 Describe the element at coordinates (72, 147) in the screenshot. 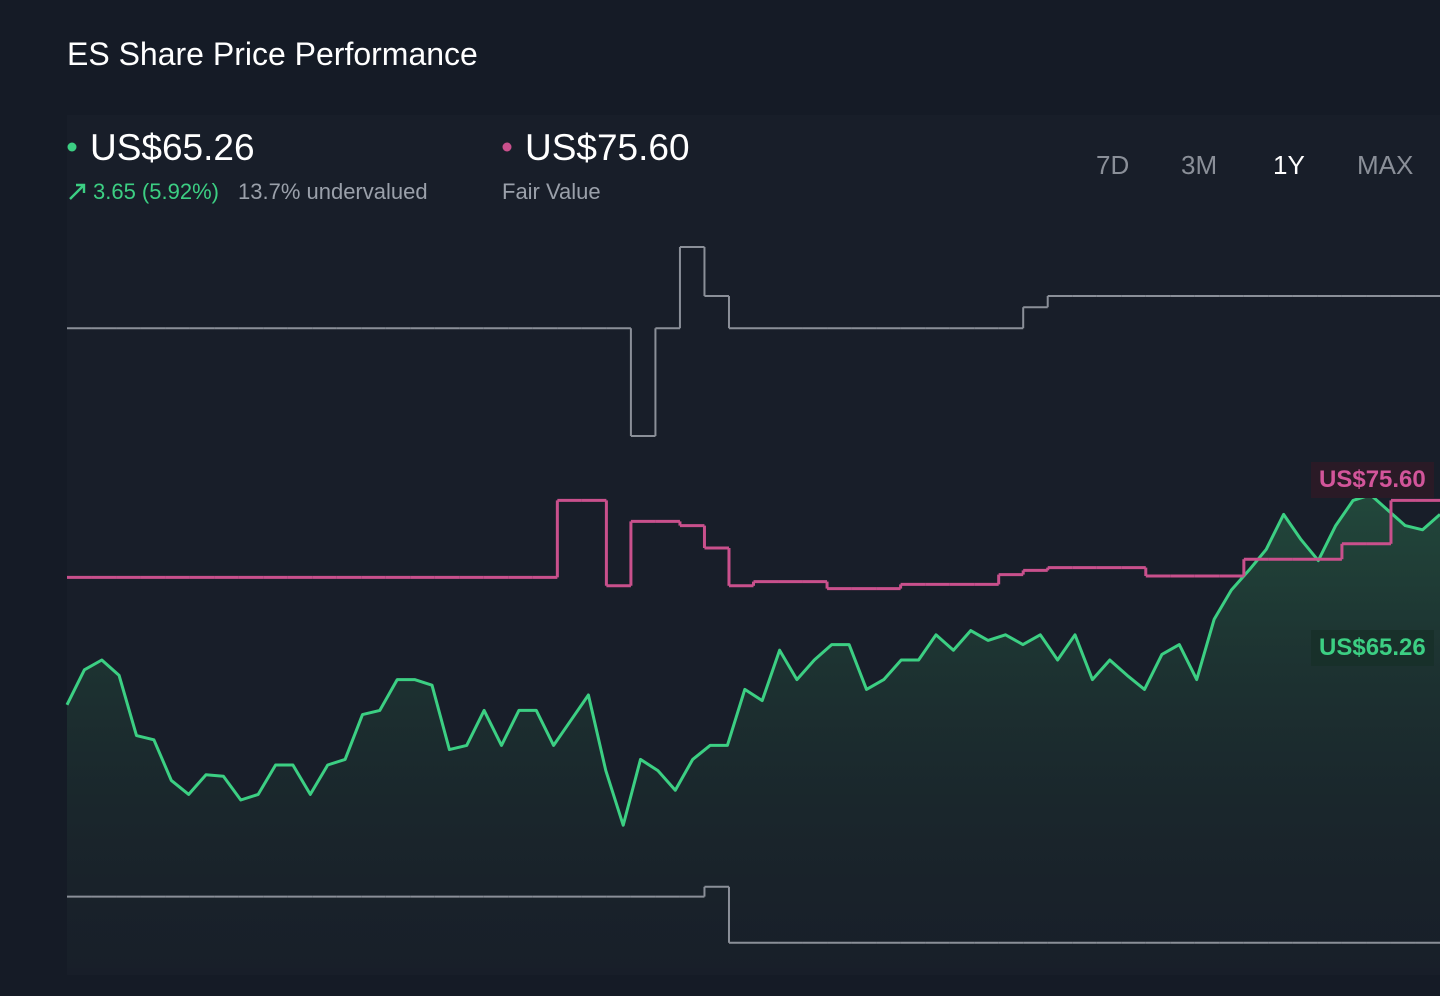

I see `price-dot` at that location.